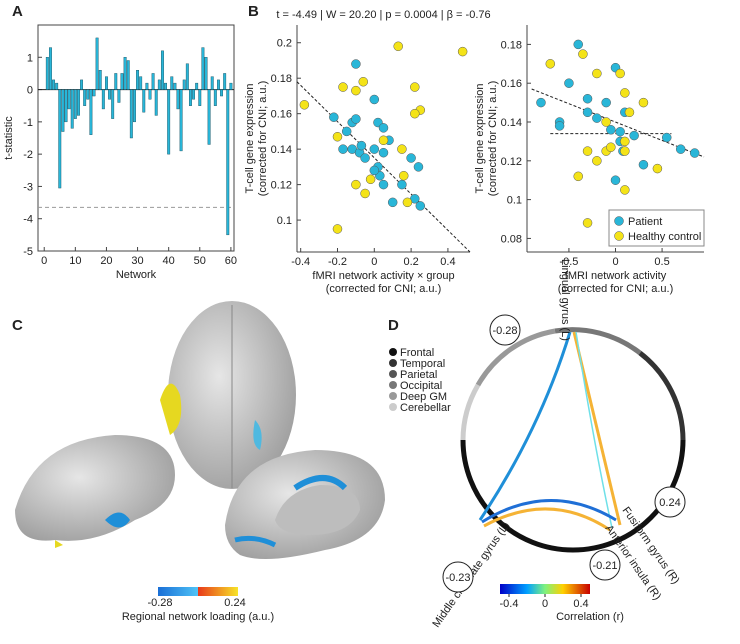  I want to click on y-axis-label: (corrected for CNI; a.u.), so click(493, 139).